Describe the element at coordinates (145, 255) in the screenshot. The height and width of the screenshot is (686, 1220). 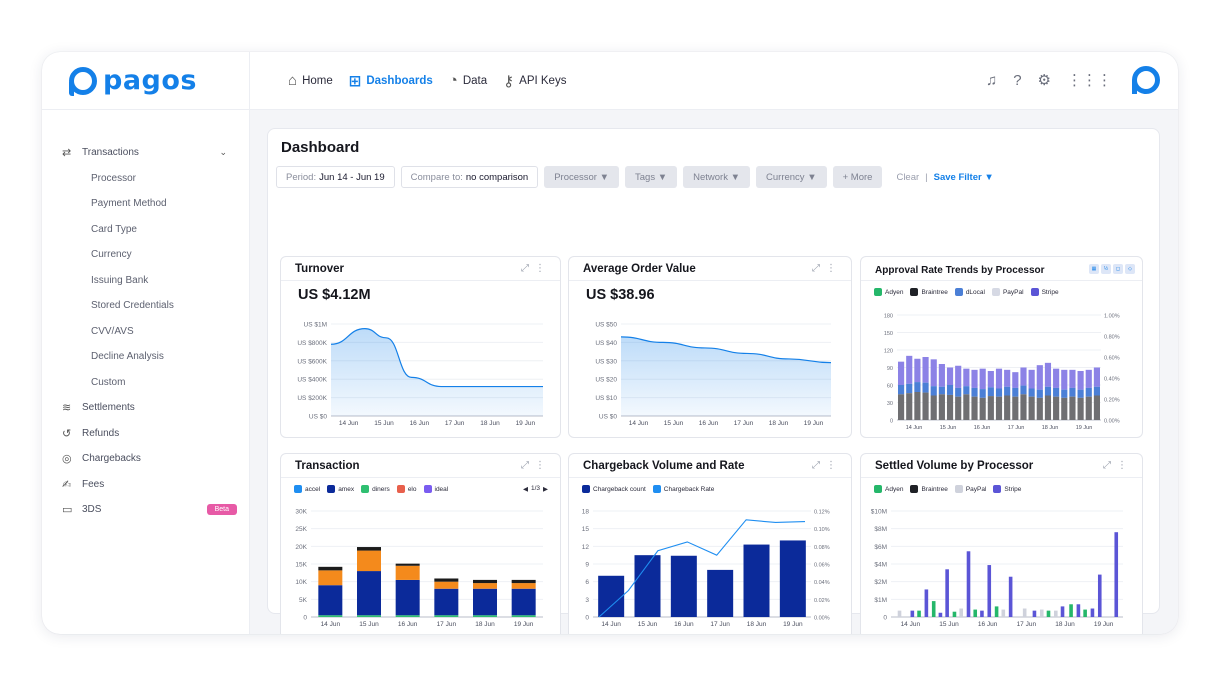
I see `sidebar-subitem-currency: Currency` at that location.